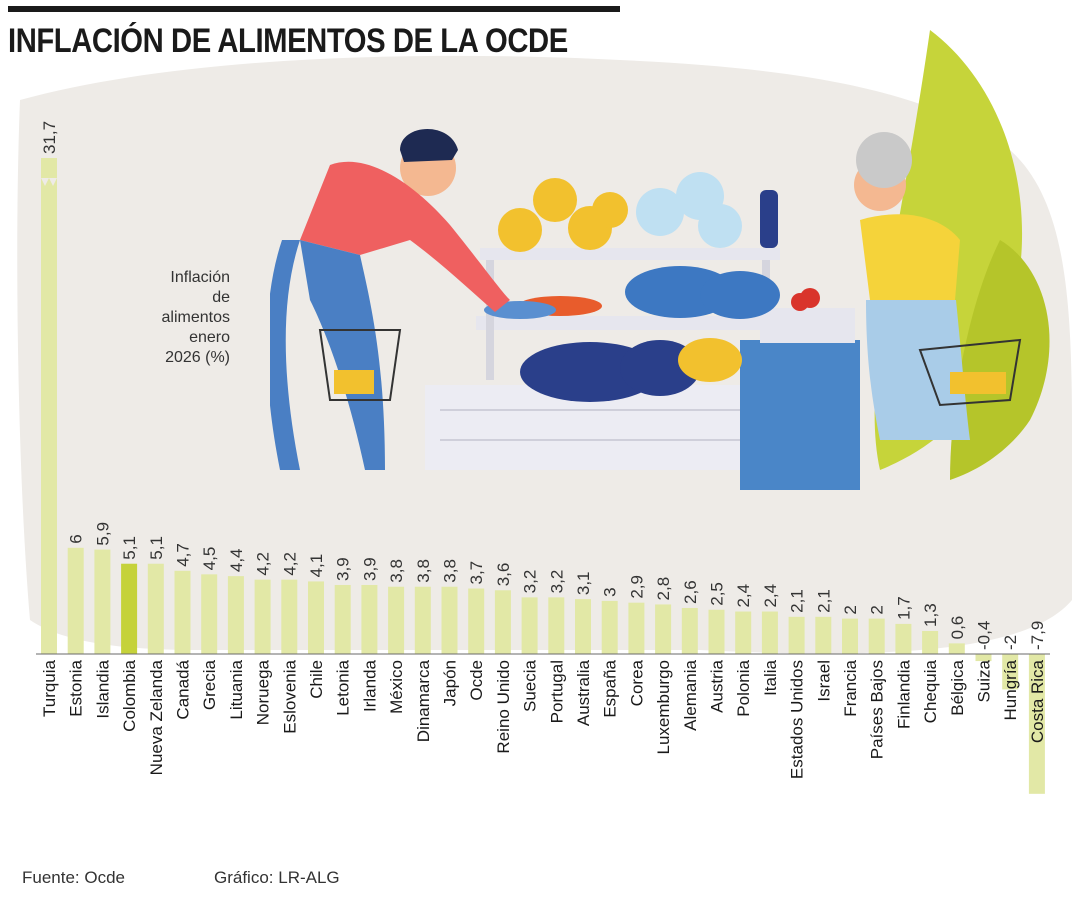  I want to click on data-label-estonia: 6, so click(76, 538).